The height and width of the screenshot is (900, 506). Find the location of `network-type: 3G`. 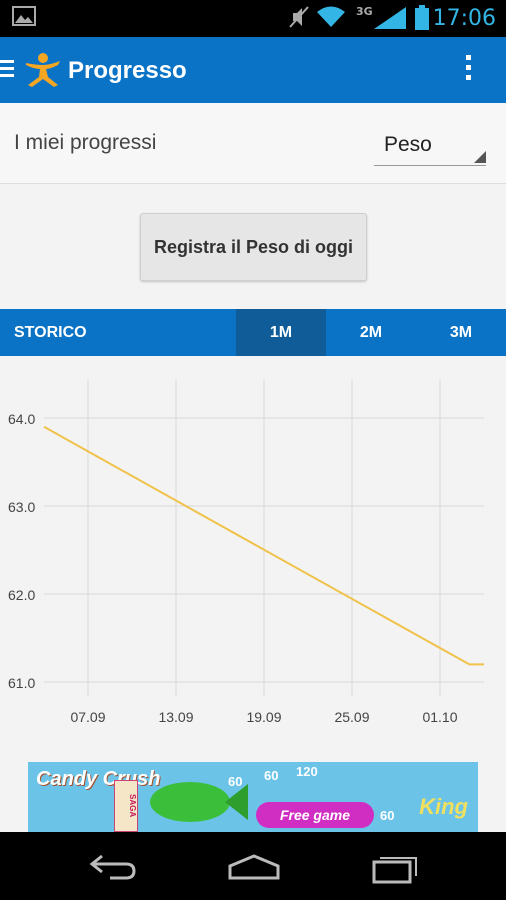

network-type: 3G is located at coordinates (364, 11).